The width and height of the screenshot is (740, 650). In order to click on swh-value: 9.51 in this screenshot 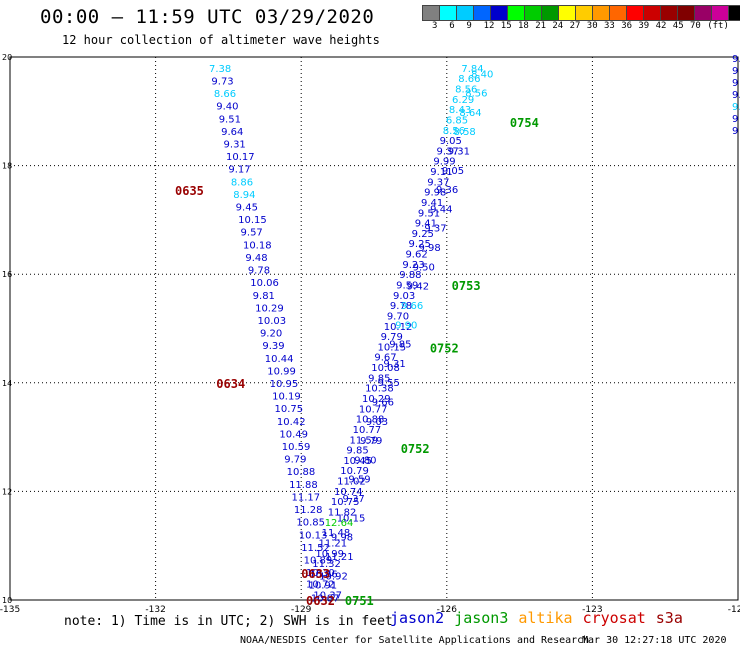, I will do `click(230, 119)`.